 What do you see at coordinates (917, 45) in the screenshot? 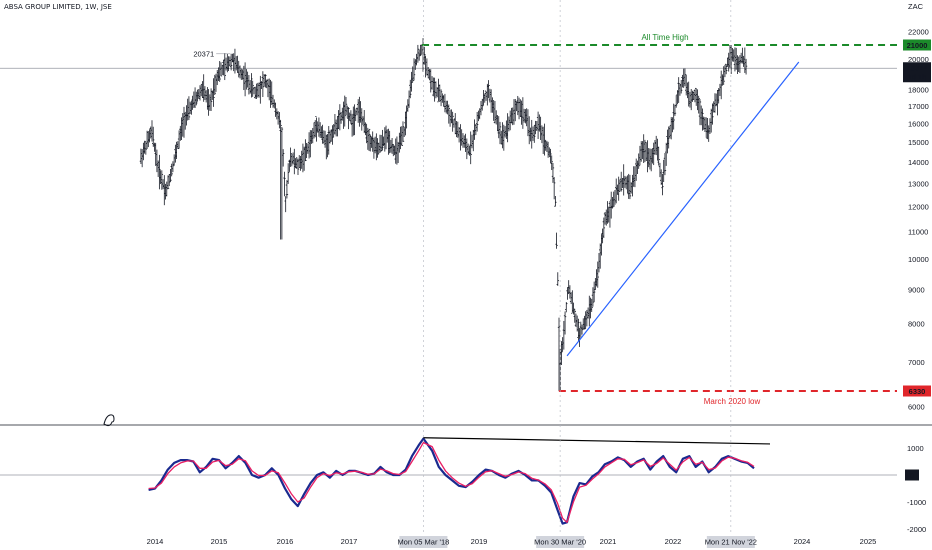
I see `ath-price-tag` at bounding box center [917, 45].